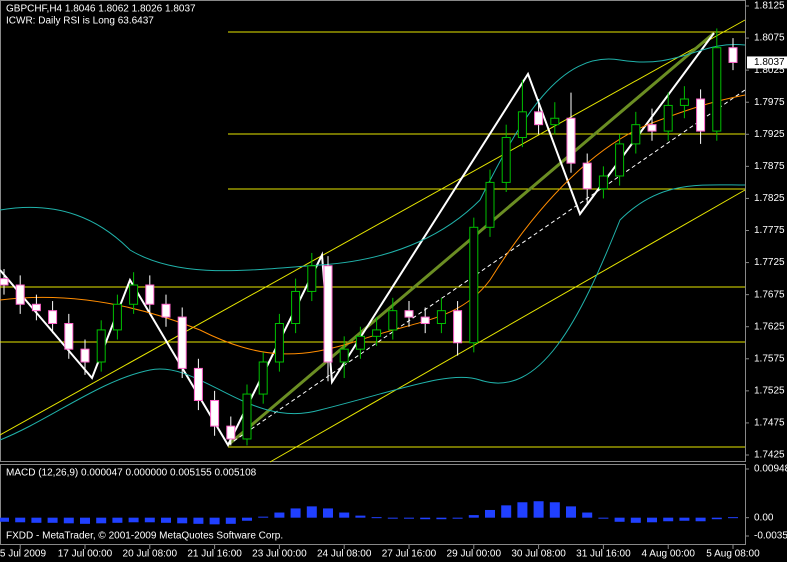 The image size is (787, 562). I want to click on y-tick-label: 1.7625, so click(769, 326).